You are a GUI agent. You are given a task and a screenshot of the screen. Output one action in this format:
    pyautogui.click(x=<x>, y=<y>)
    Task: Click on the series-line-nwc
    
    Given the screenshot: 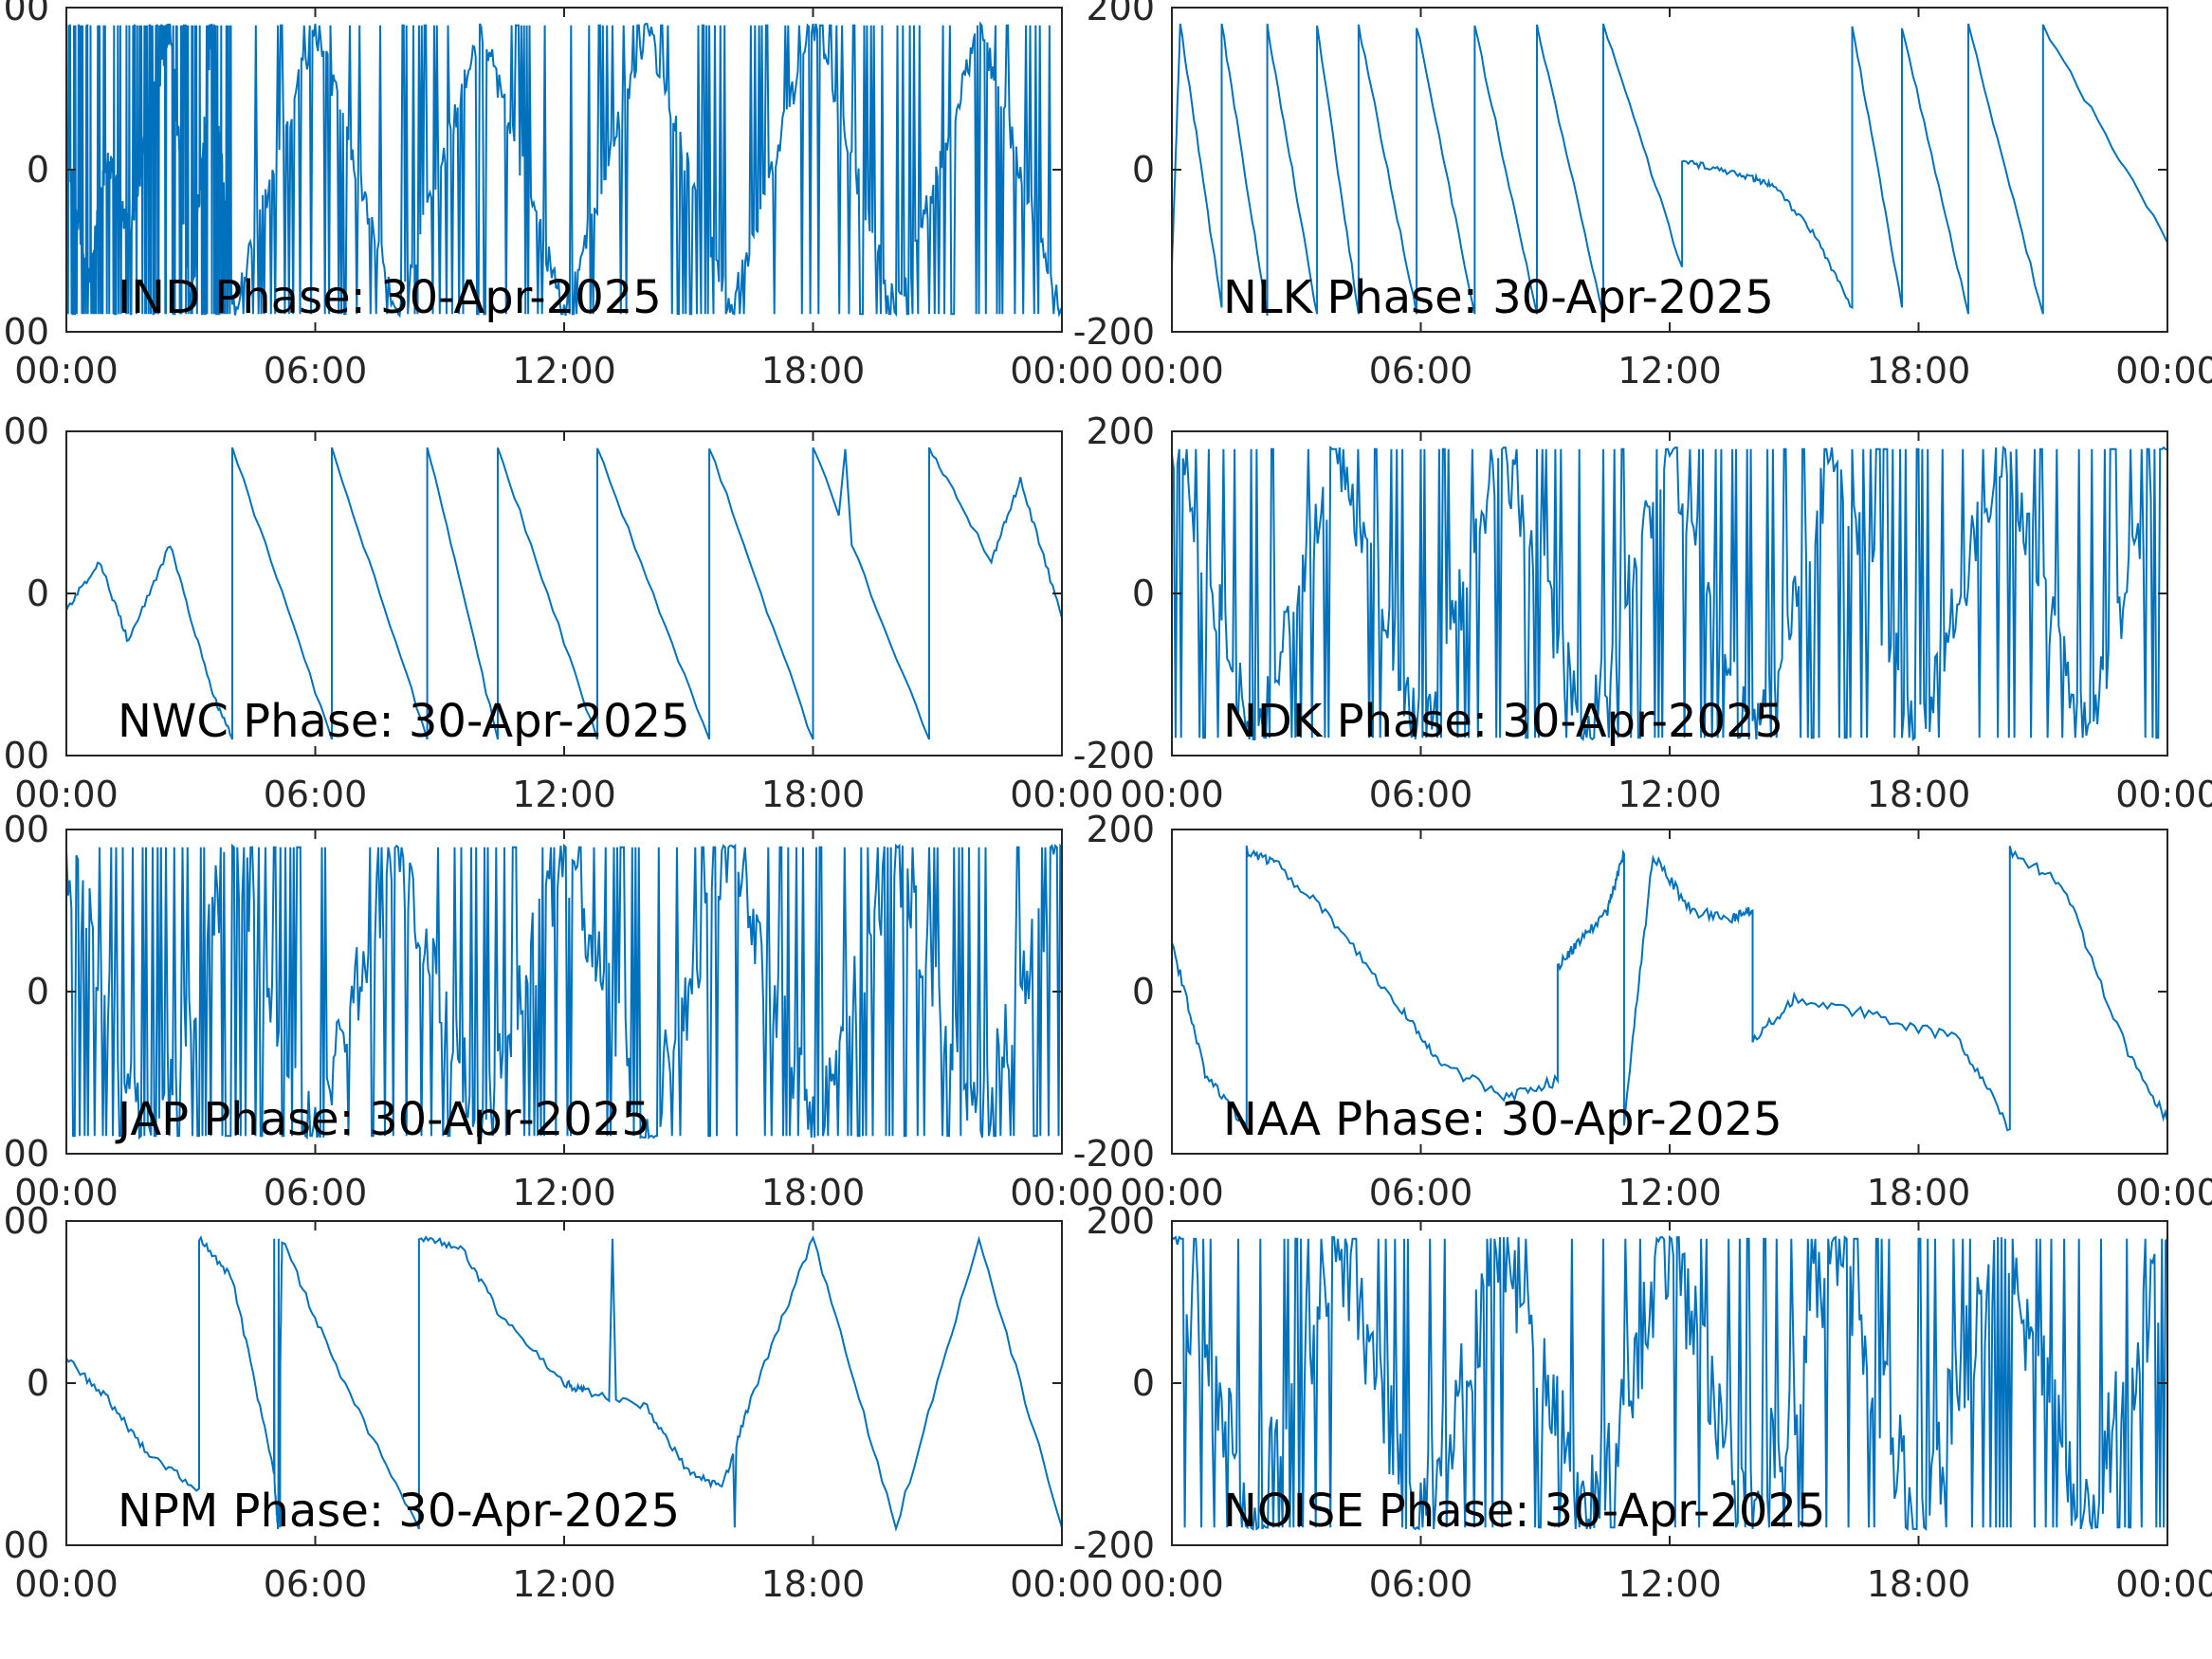 What is the action you would take?
    pyautogui.click(x=564, y=593)
    